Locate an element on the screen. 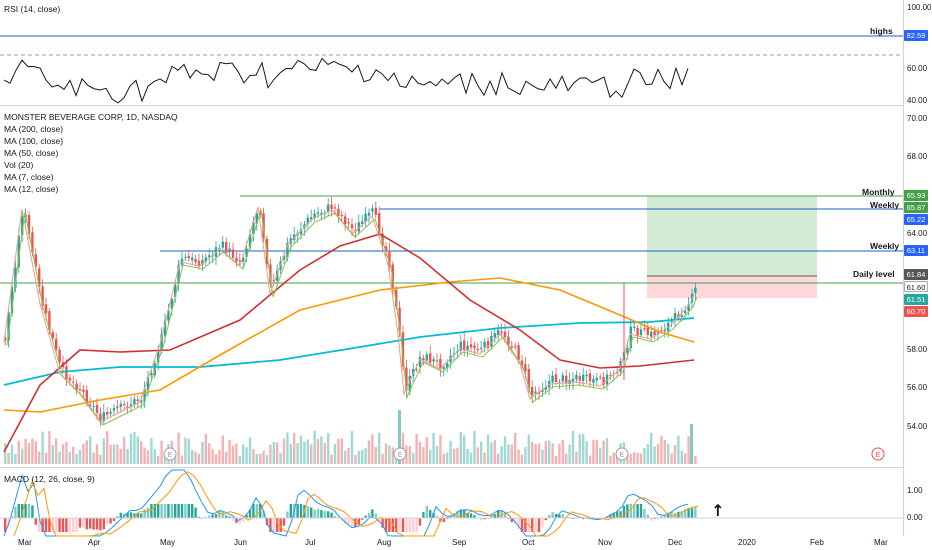 The width and height of the screenshot is (932, 550). macd-tick: 0.00 is located at coordinates (915, 517).